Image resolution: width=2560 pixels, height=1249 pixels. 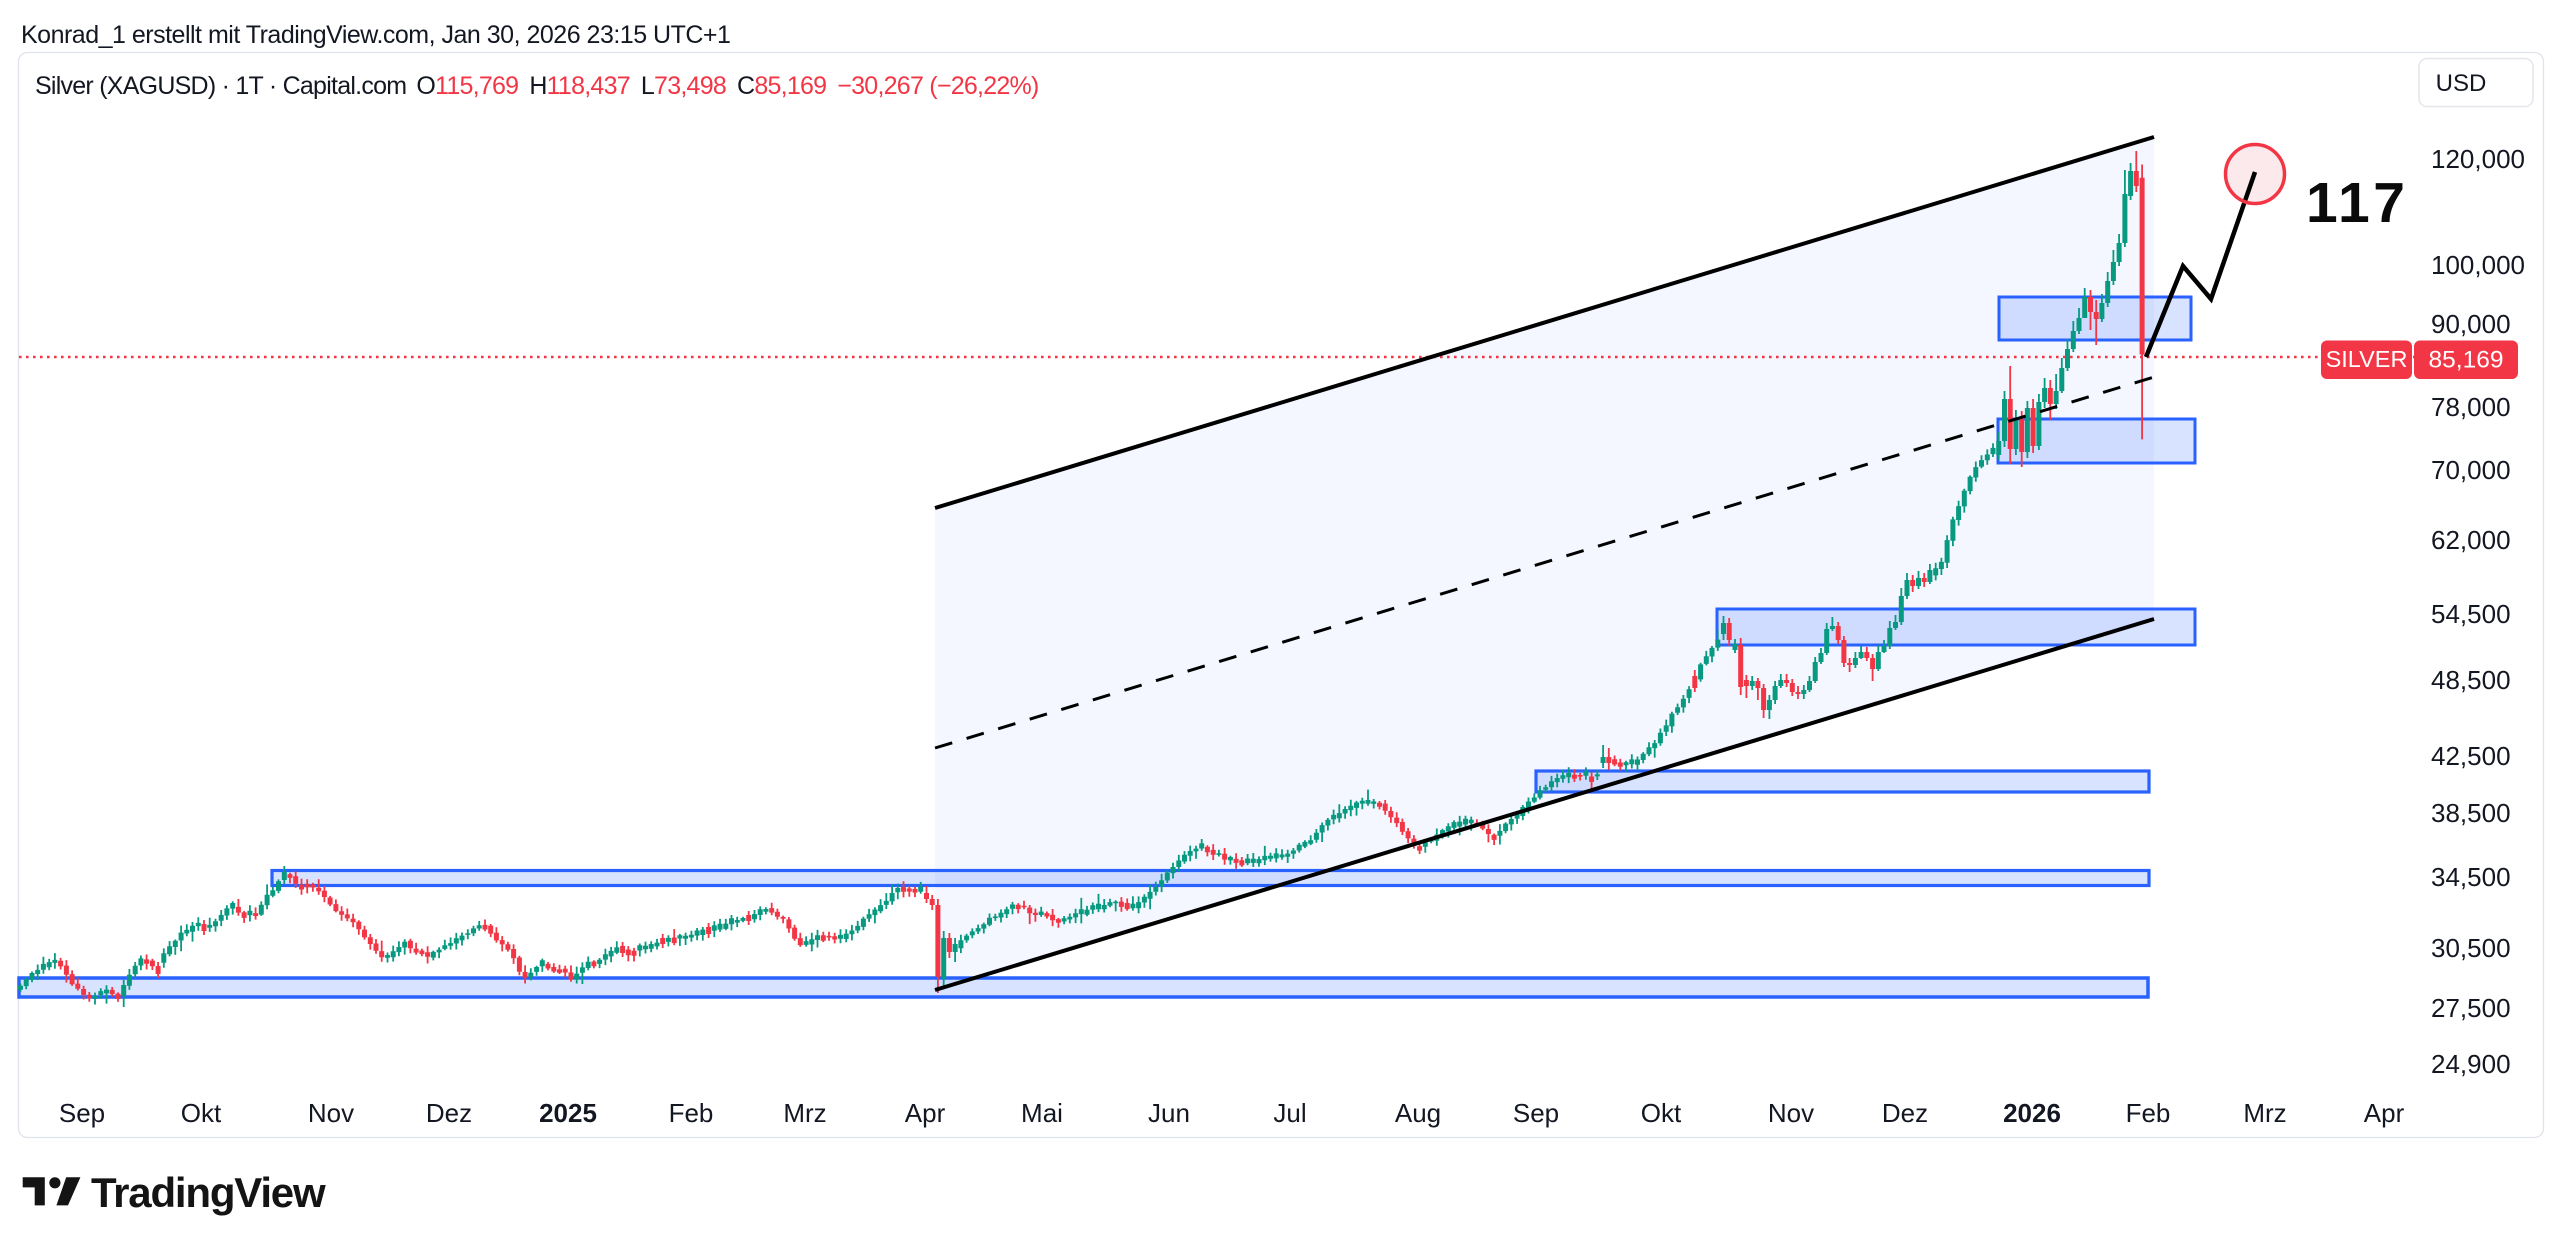 What do you see at coordinates (2471, 324) in the screenshot?
I see `svg-text: 90,000` at bounding box center [2471, 324].